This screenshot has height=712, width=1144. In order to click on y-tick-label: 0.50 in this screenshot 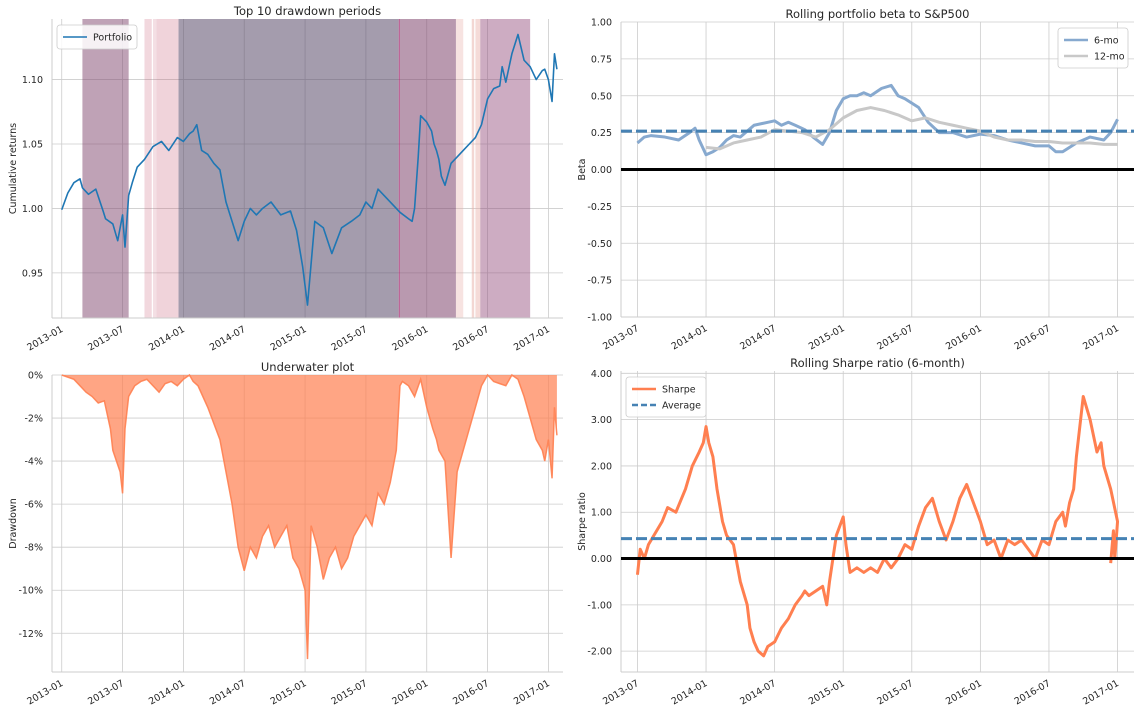, I will do `click(601, 96)`.